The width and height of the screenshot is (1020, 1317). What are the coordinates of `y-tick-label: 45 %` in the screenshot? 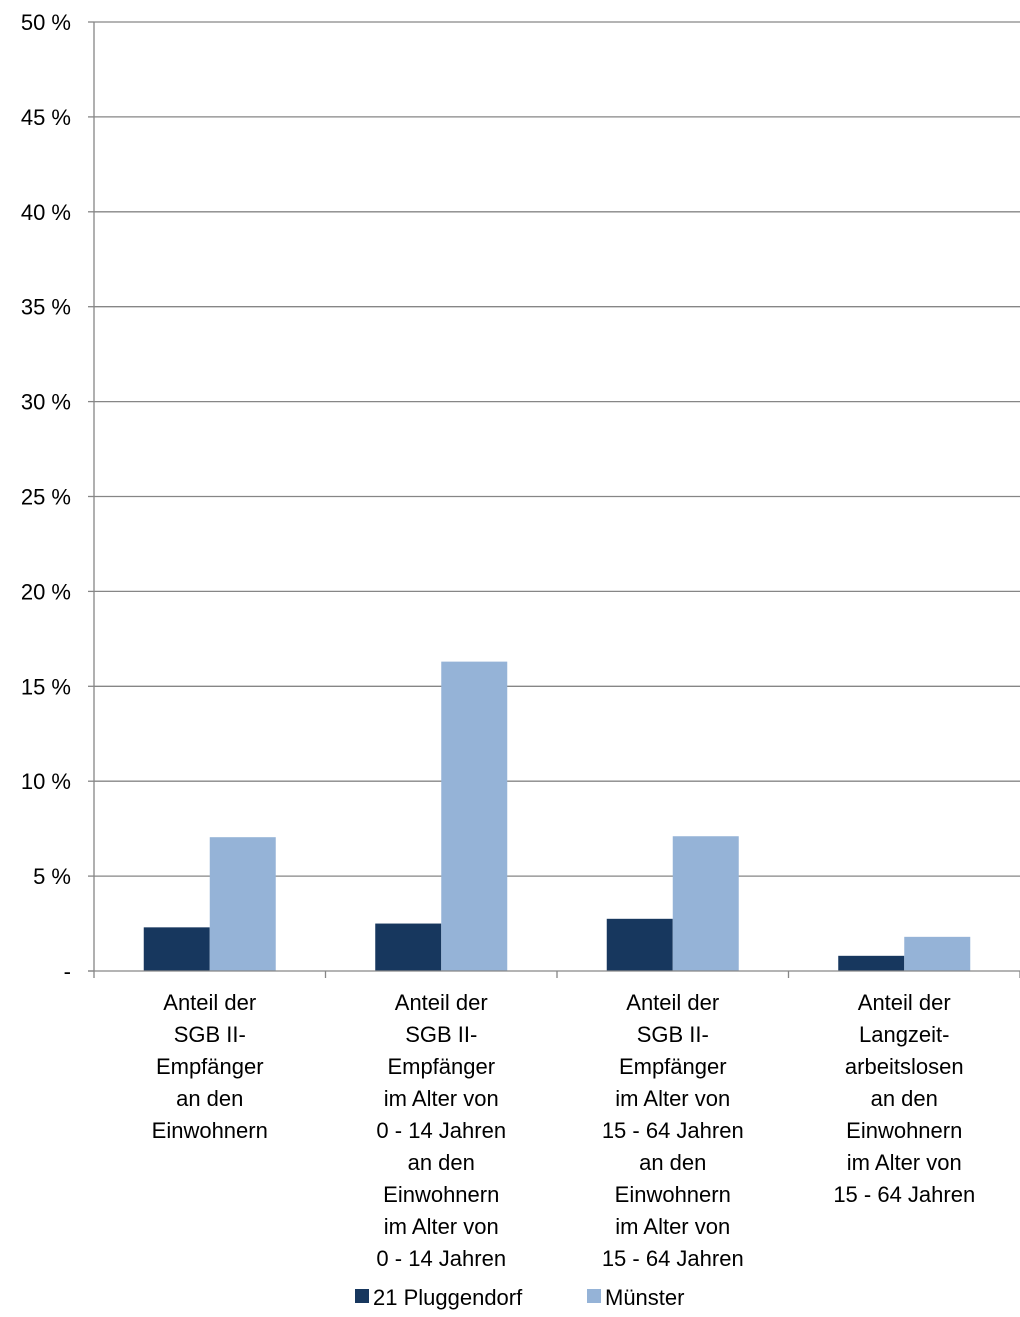 It's located at (46, 117).